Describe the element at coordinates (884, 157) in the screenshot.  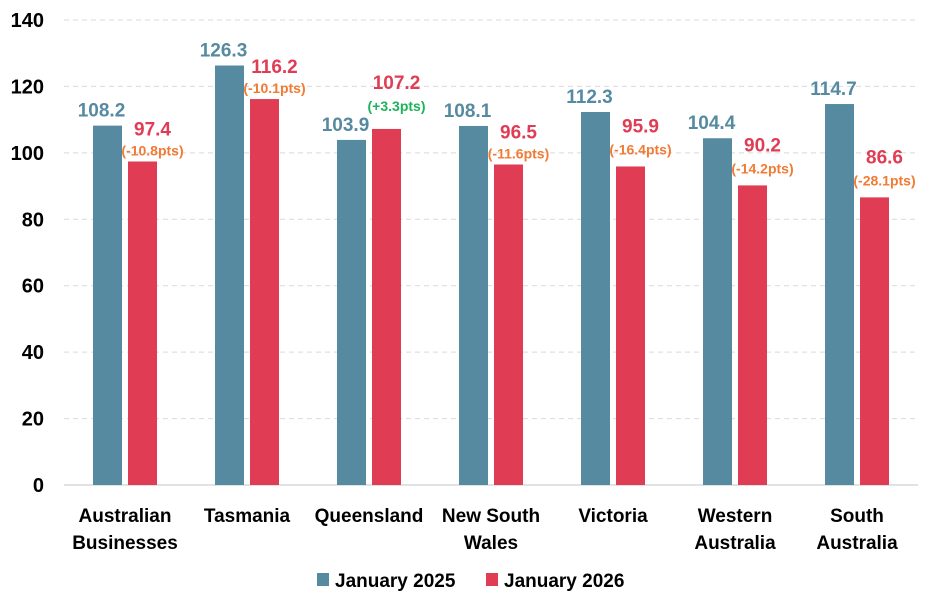
I see `data-label-january-2026: 86.6` at that location.